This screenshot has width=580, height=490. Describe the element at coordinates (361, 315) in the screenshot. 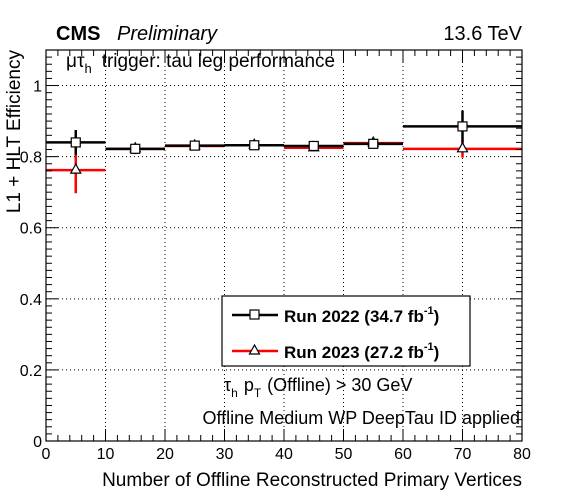

I see `legend-label-2022: Run 2022 (34.7 fb-1)` at that location.